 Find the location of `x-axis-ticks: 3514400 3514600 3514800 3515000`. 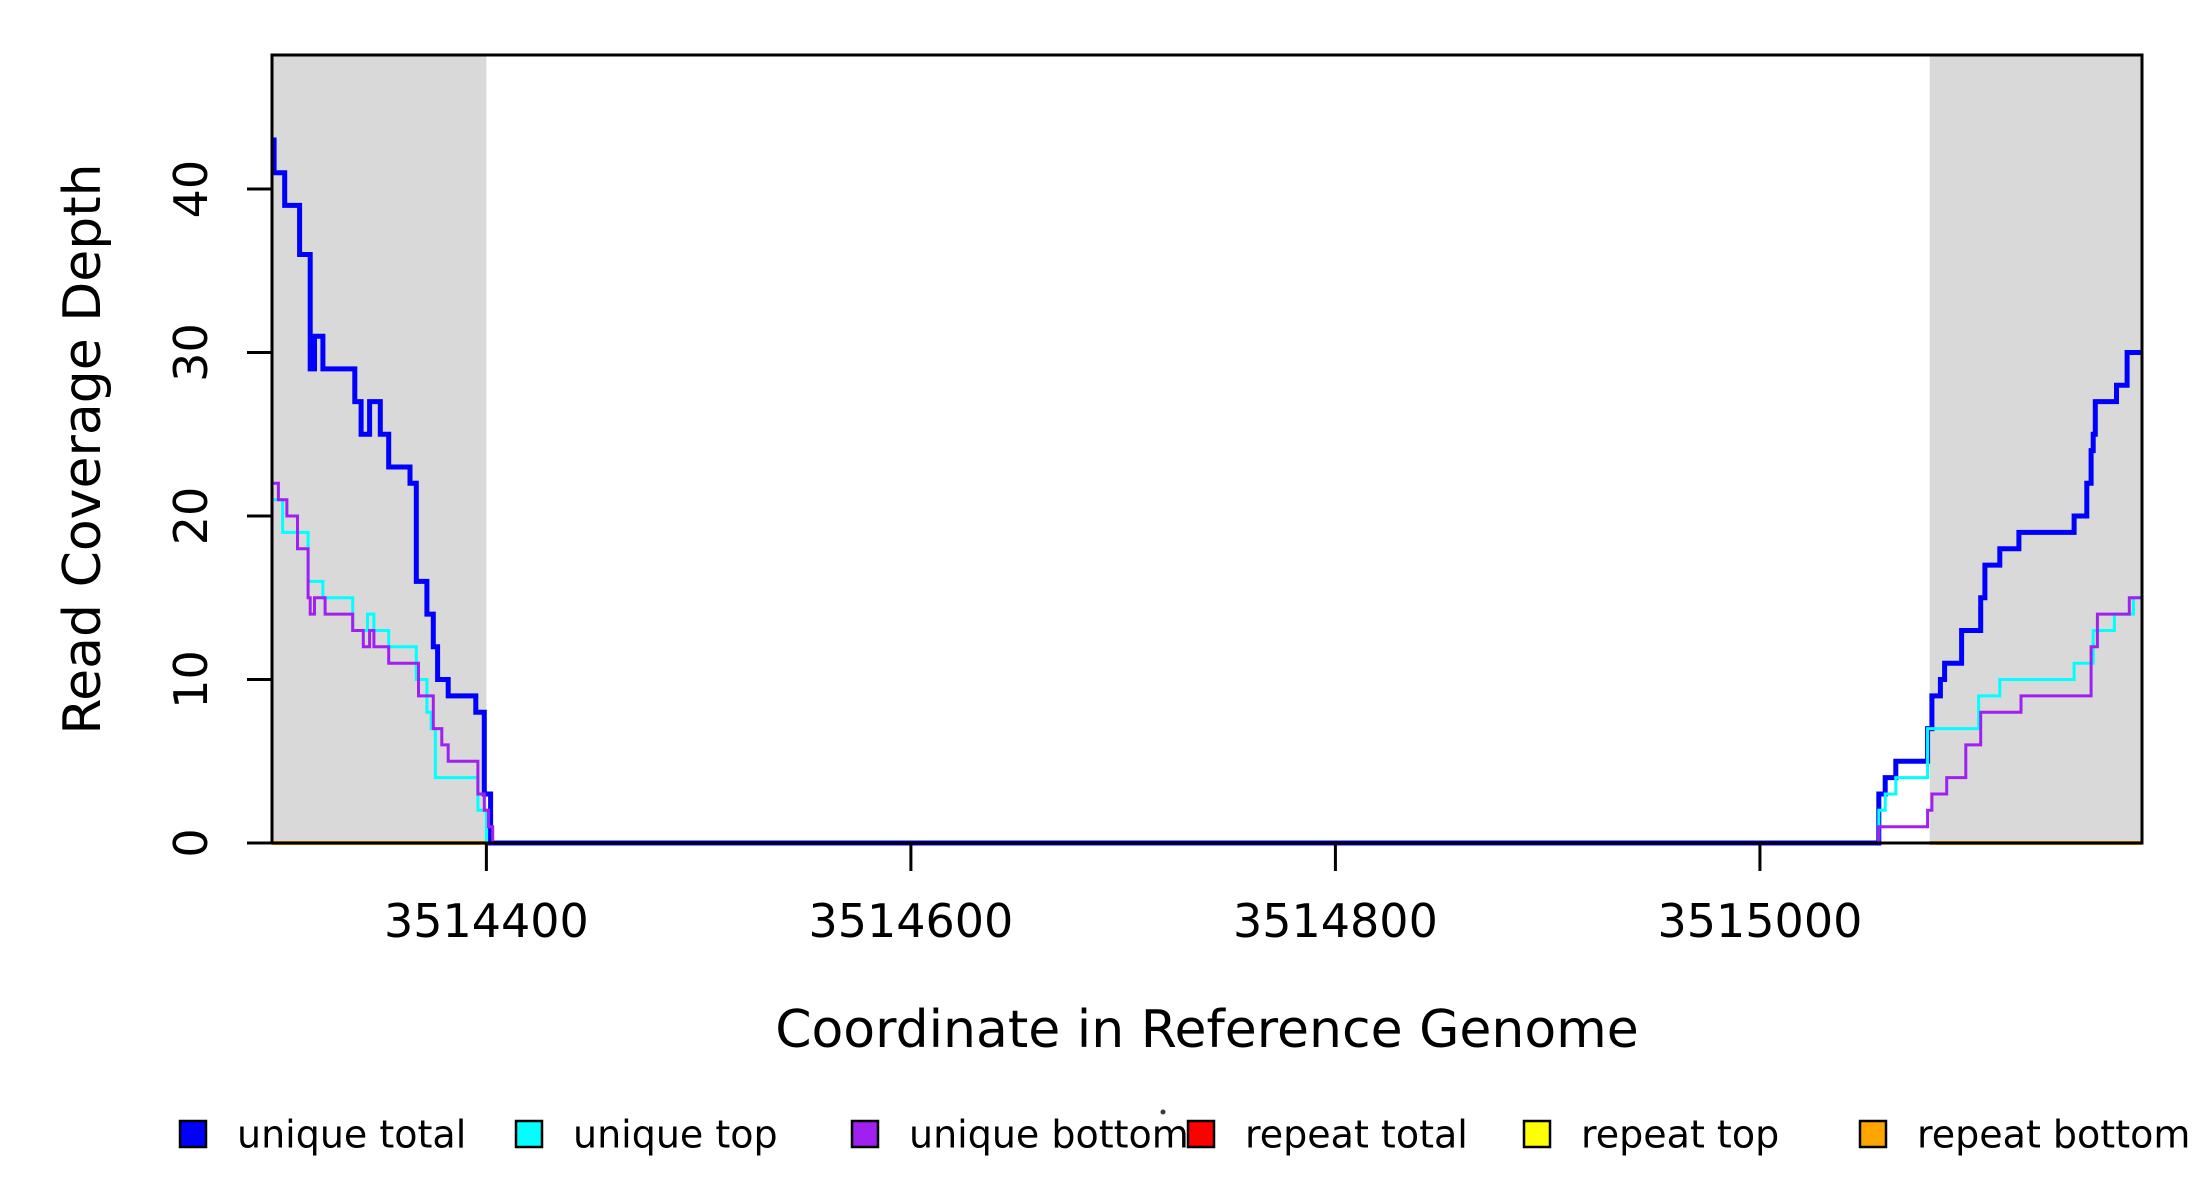

x-axis-ticks: 3514400 3514600 3514800 3515000 is located at coordinates (1123, 895).